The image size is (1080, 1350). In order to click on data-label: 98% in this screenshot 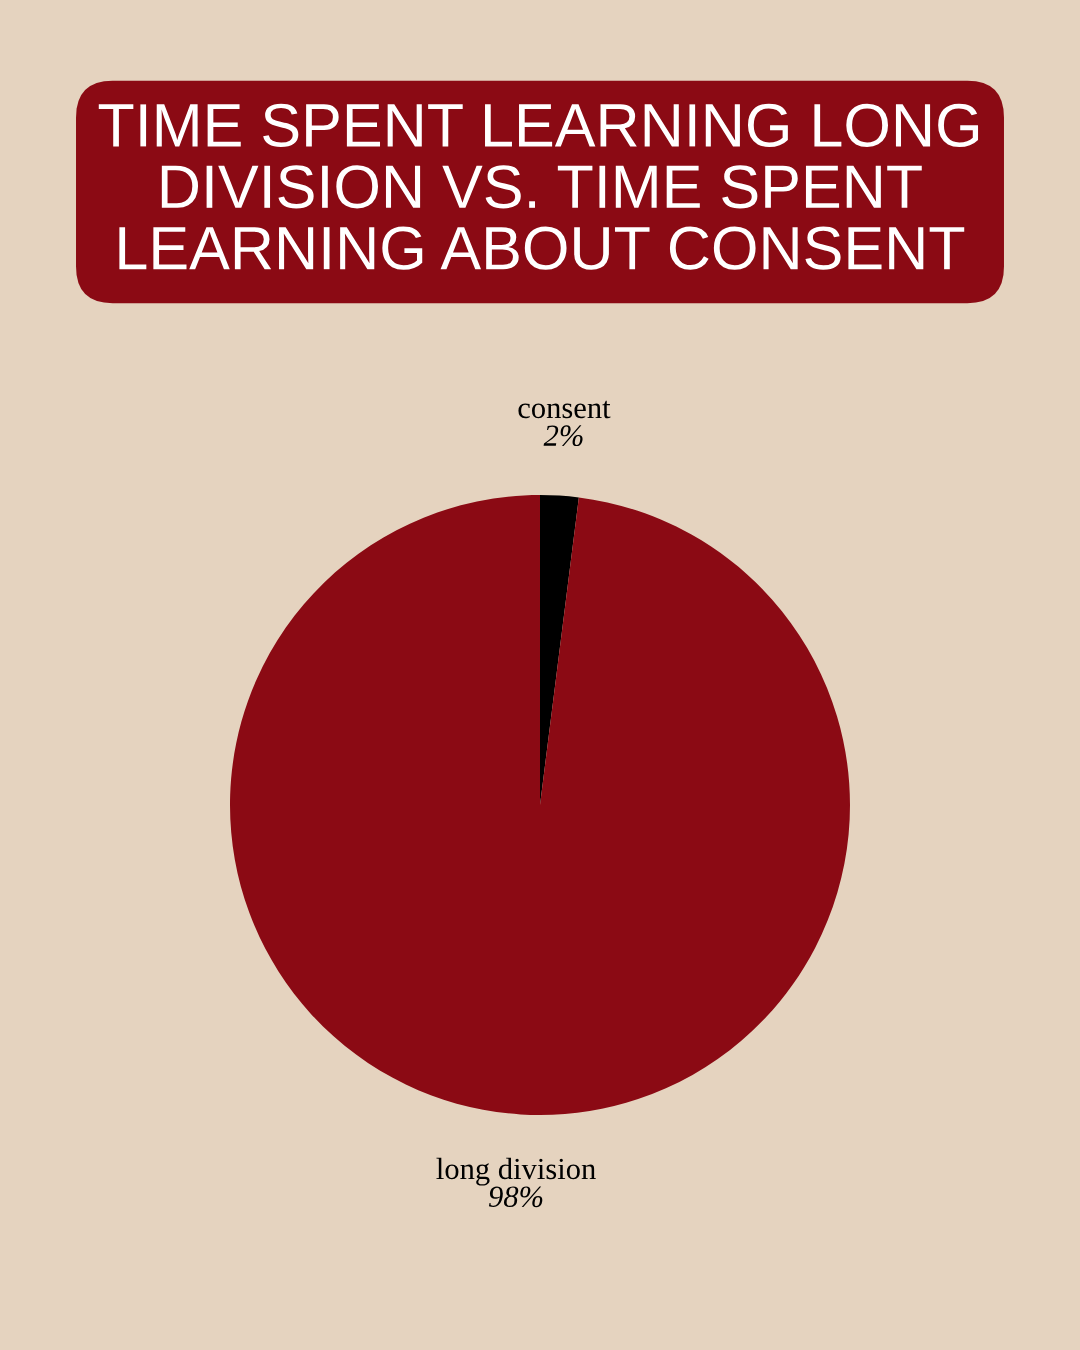, I will do `click(515, 1197)`.